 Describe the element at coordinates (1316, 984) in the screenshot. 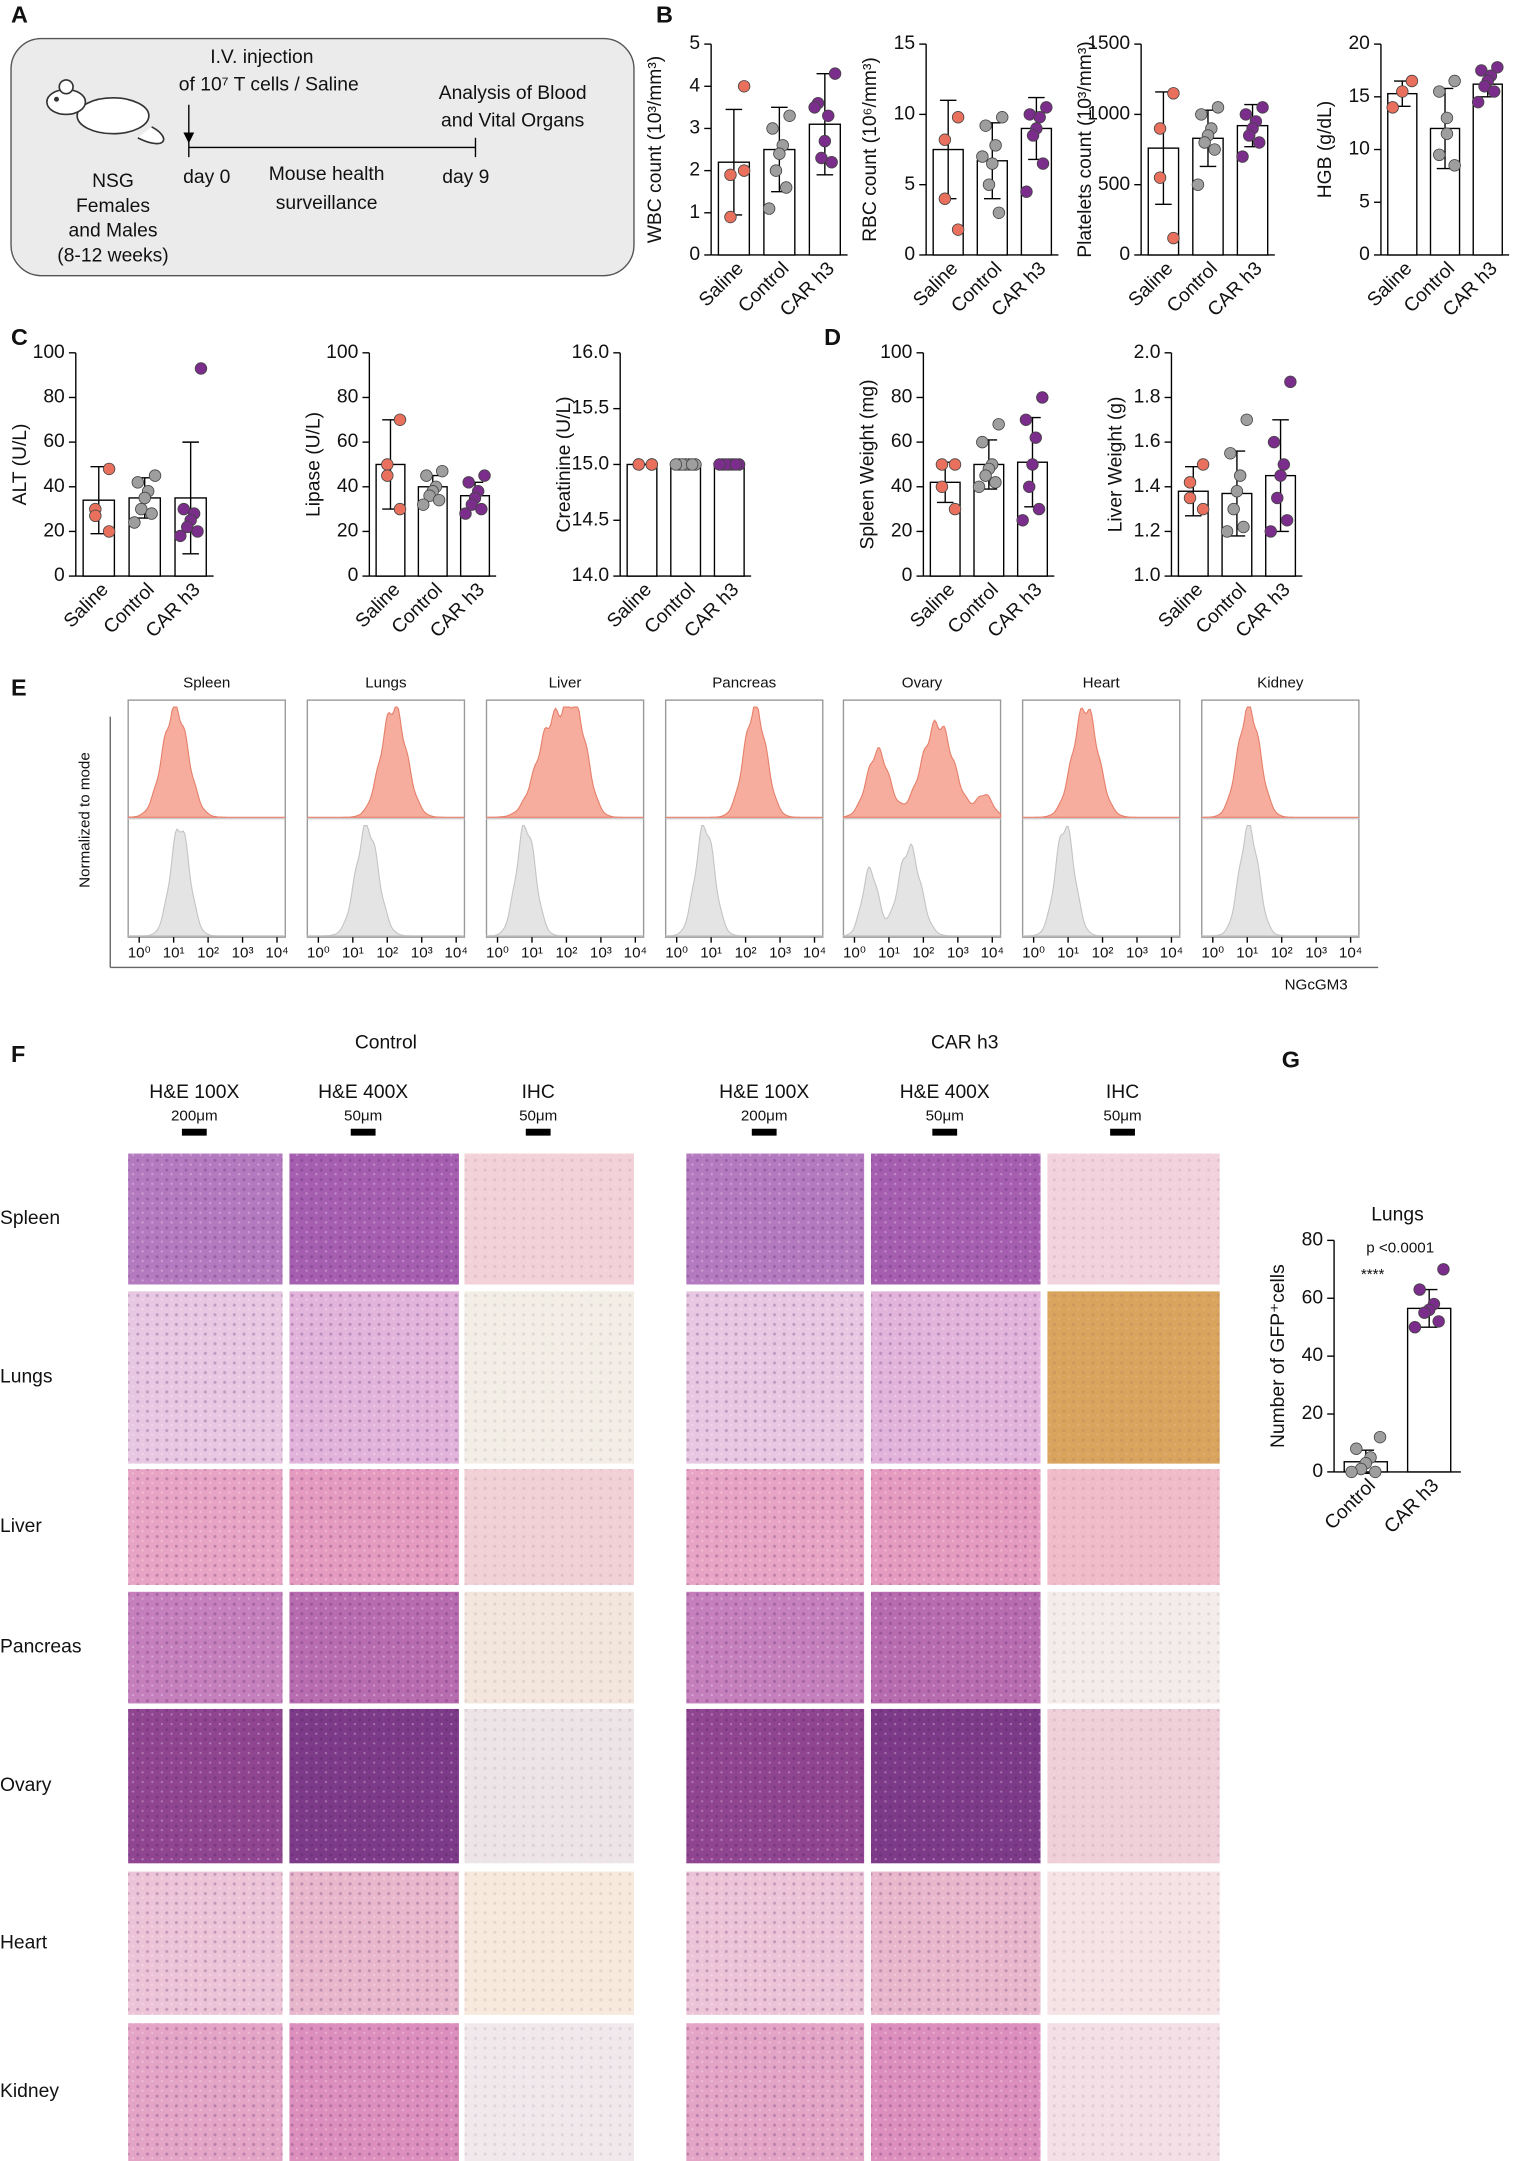

I see `flow-x-label: NGcGM3` at that location.